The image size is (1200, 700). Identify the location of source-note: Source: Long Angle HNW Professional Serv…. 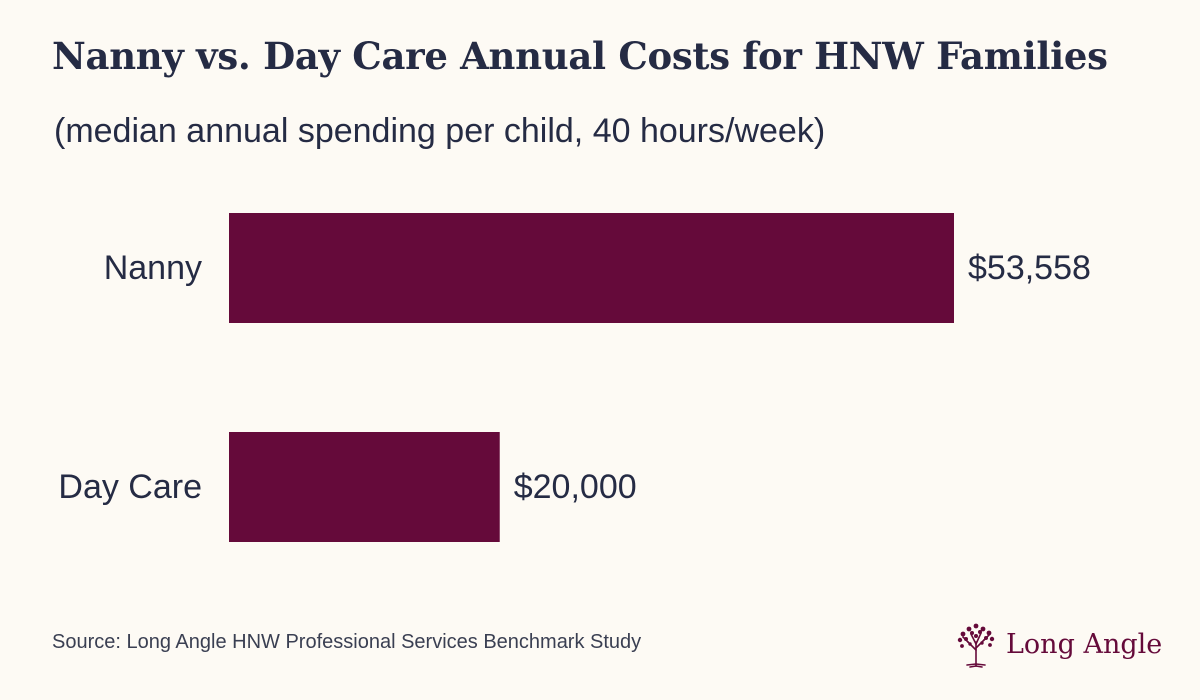
(347, 642).